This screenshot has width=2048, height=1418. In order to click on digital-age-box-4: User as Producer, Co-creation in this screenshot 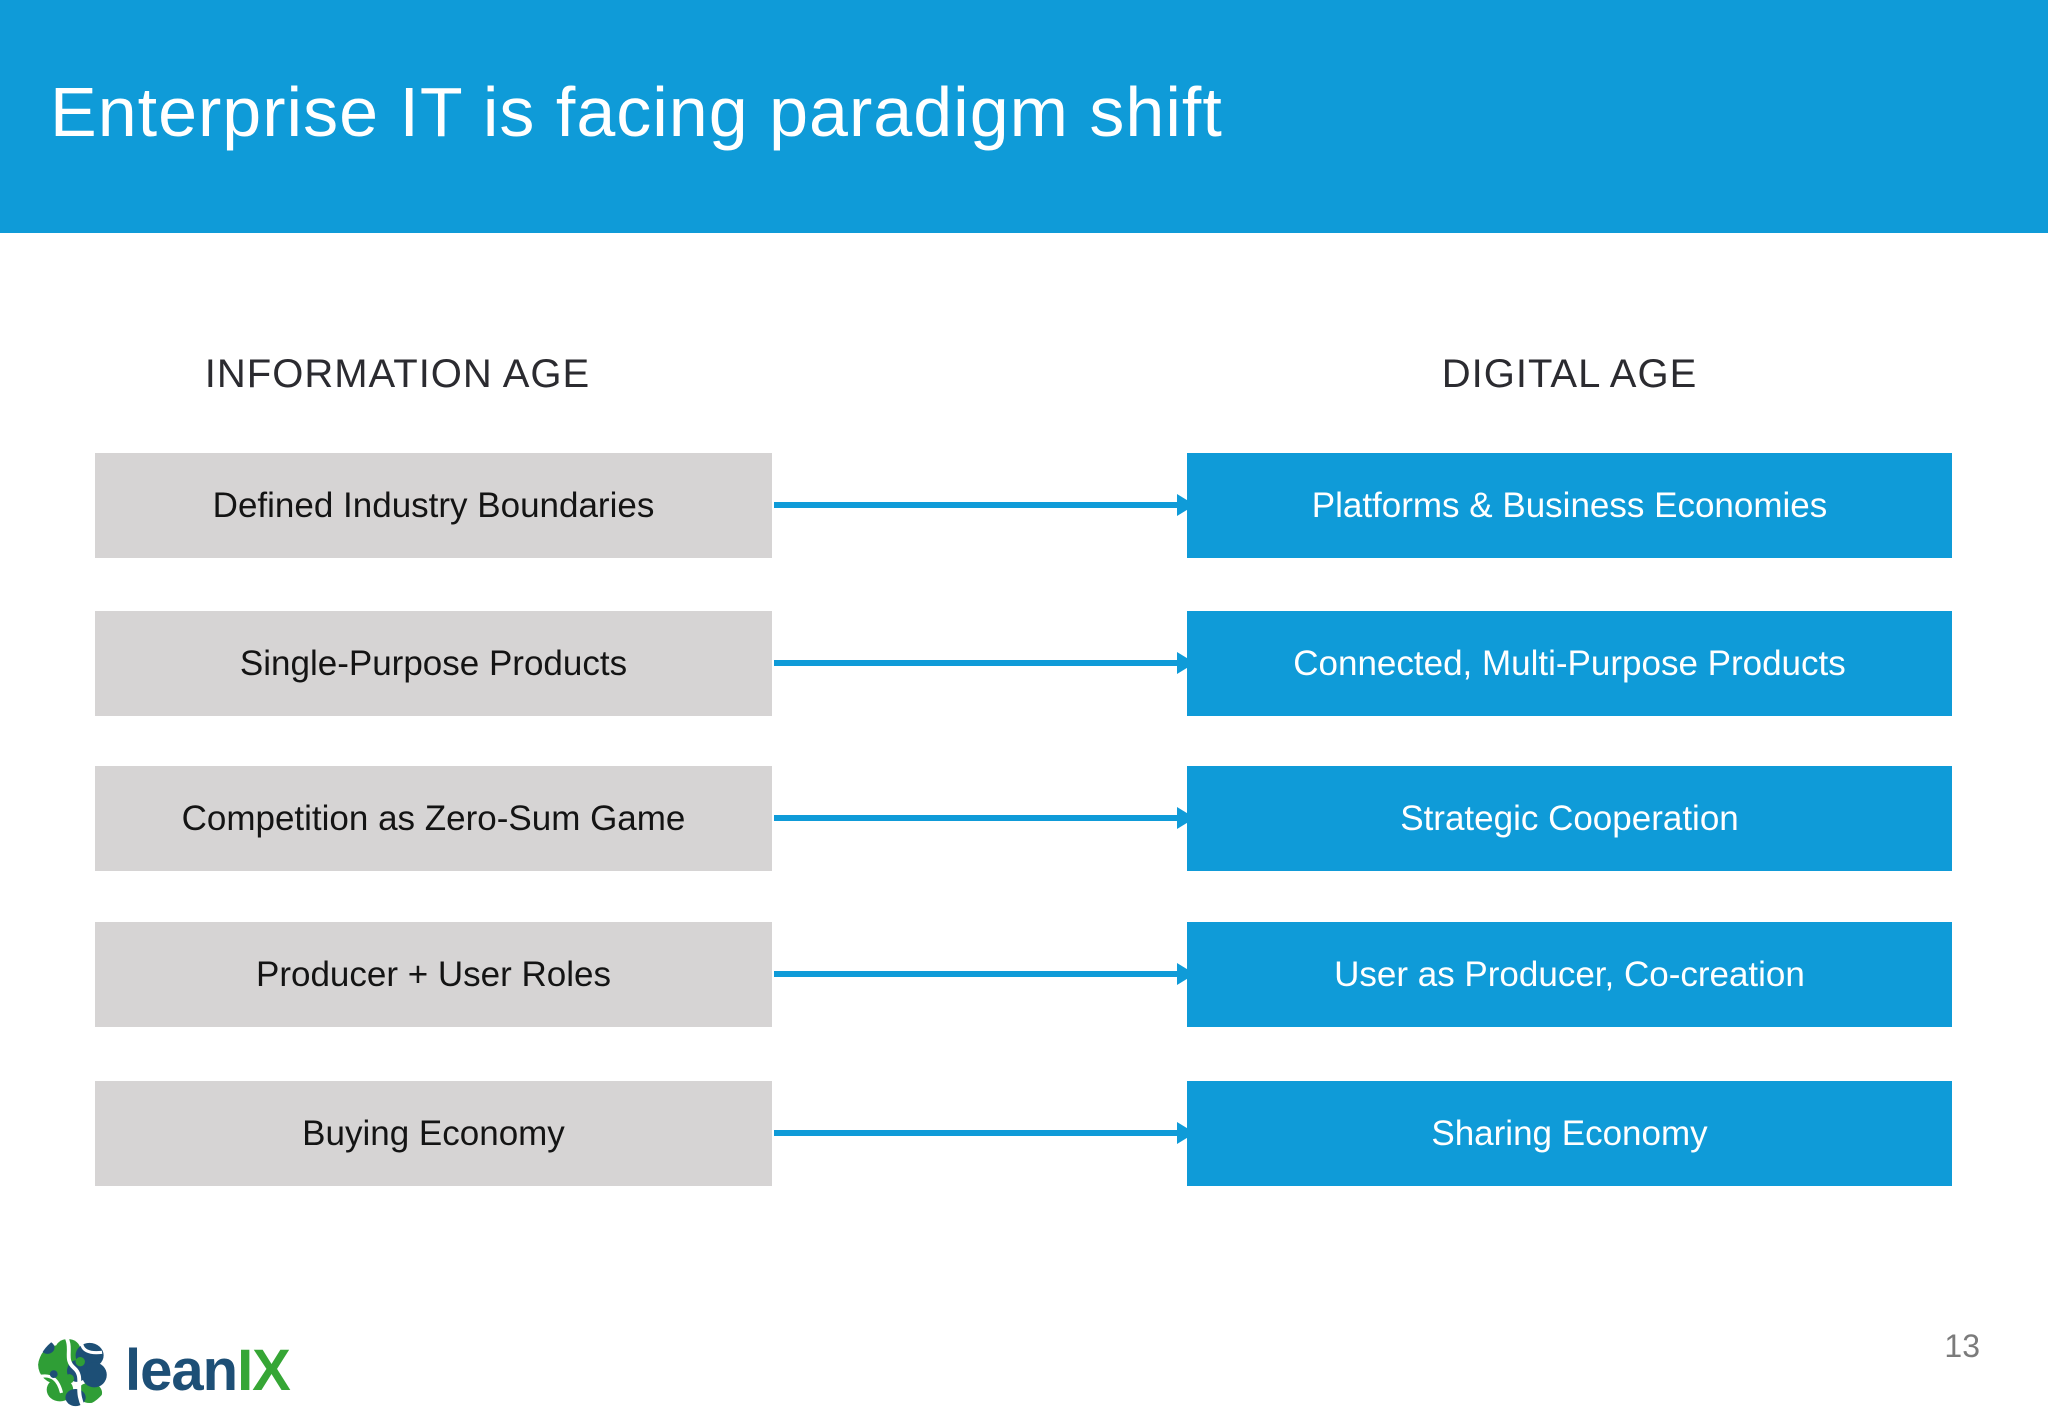, I will do `click(1569, 974)`.